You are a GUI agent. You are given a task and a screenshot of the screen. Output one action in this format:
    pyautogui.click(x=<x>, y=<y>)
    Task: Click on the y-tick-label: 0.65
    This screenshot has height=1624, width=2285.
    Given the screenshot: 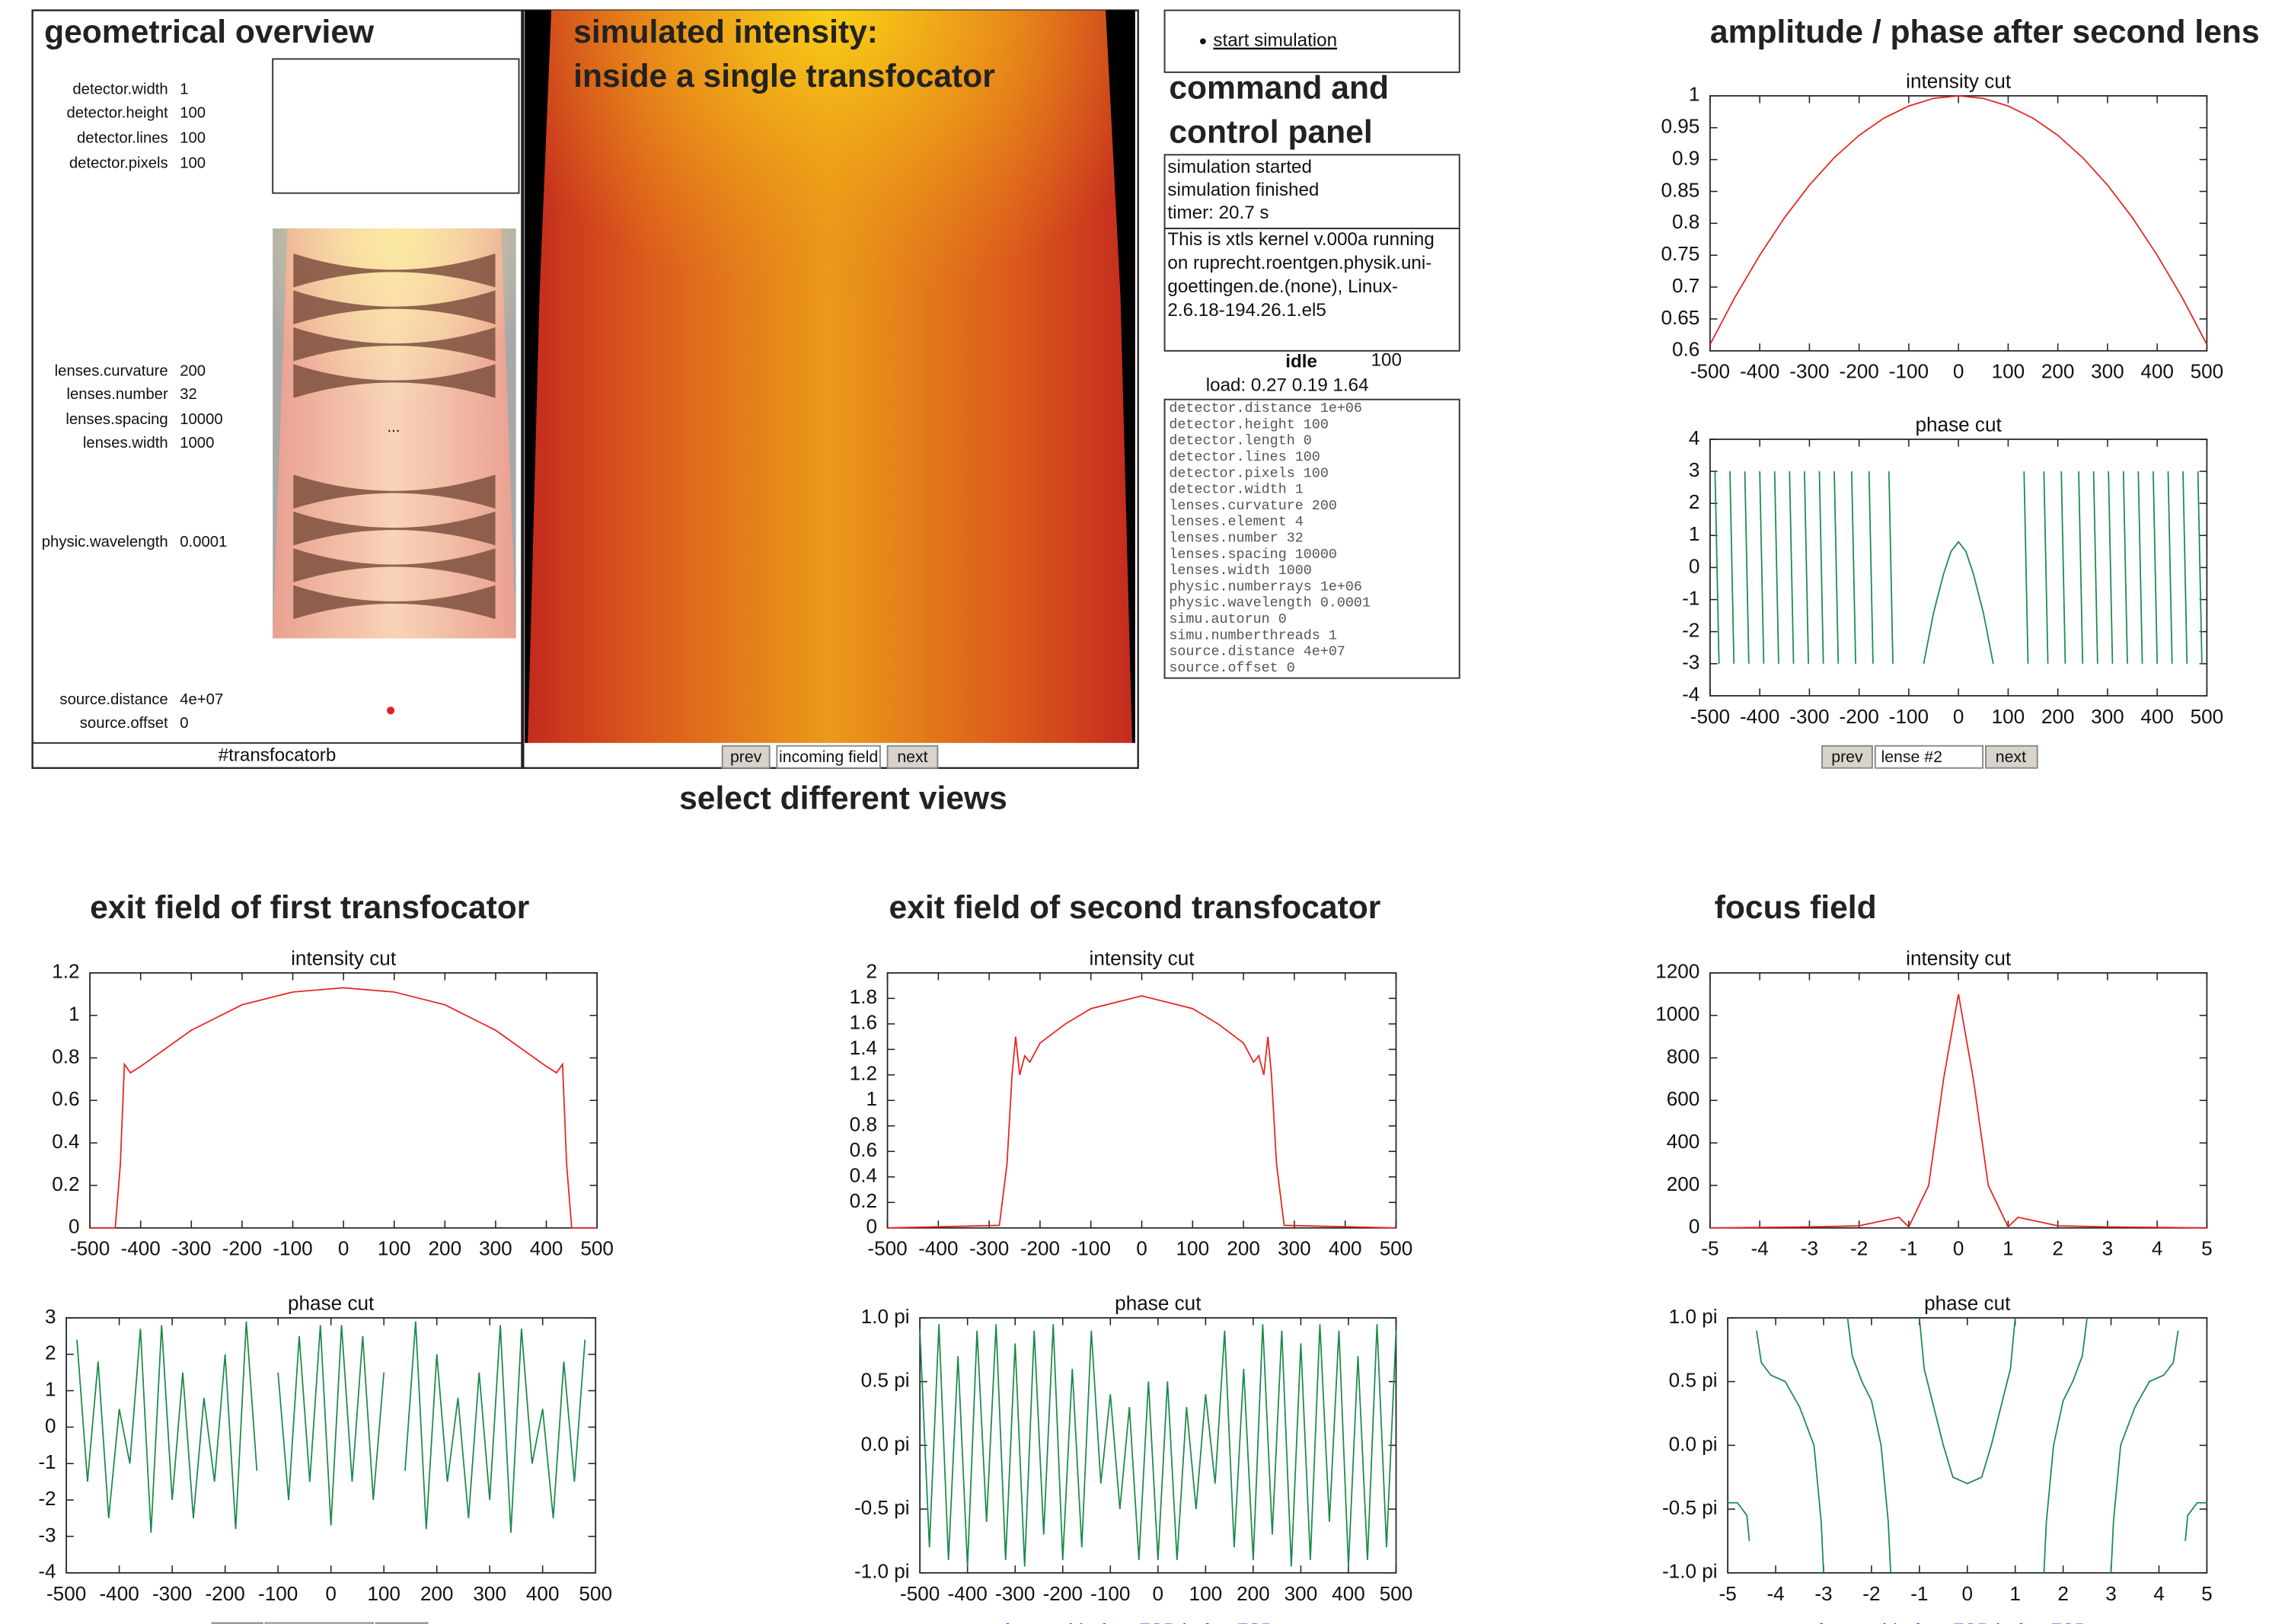 What is the action you would take?
    pyautogui.click(x=1680, y=318)
    